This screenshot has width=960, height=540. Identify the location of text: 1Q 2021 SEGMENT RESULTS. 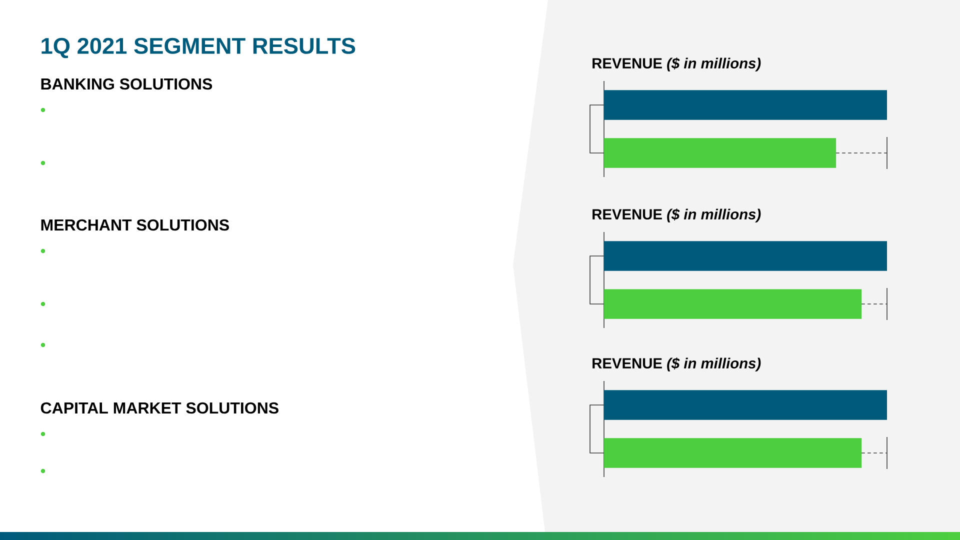
(199, 48).